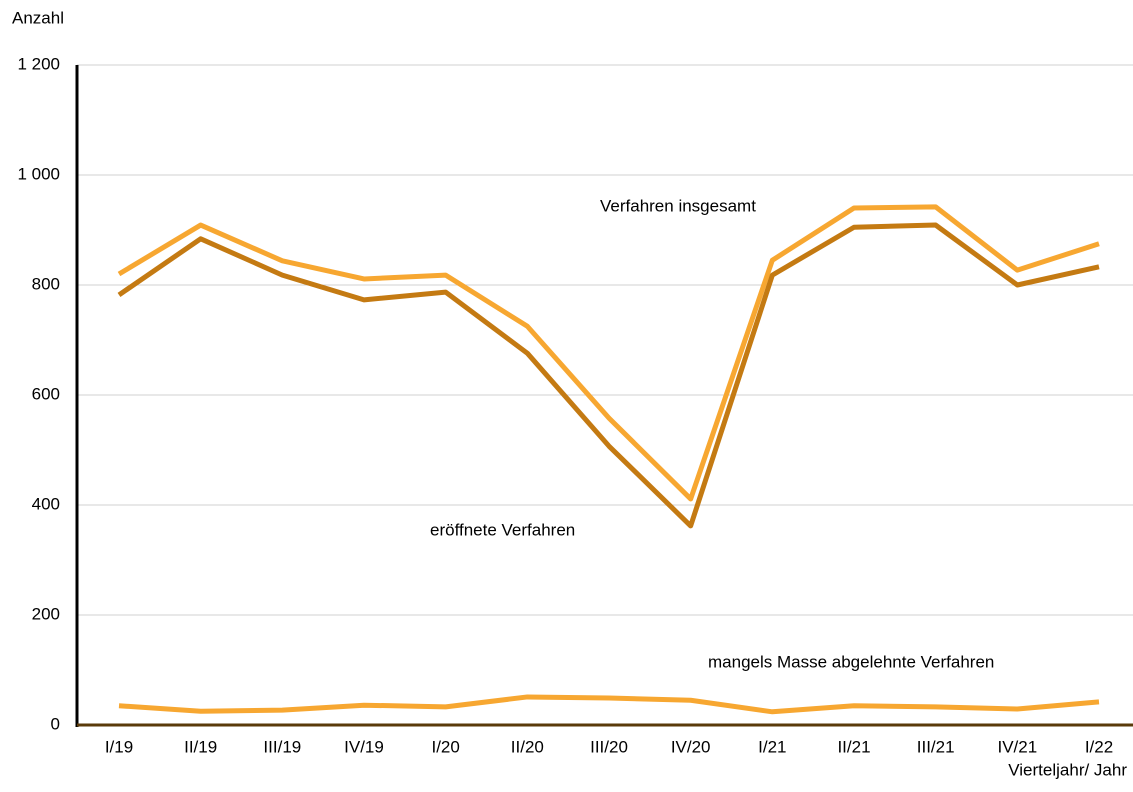 The width and height of the screenshot is (1133, 792). What do you see at coordinates (772, 746) in the screenshot?
I see `x-tick-label: I/21` at bounding box center [772, 746].